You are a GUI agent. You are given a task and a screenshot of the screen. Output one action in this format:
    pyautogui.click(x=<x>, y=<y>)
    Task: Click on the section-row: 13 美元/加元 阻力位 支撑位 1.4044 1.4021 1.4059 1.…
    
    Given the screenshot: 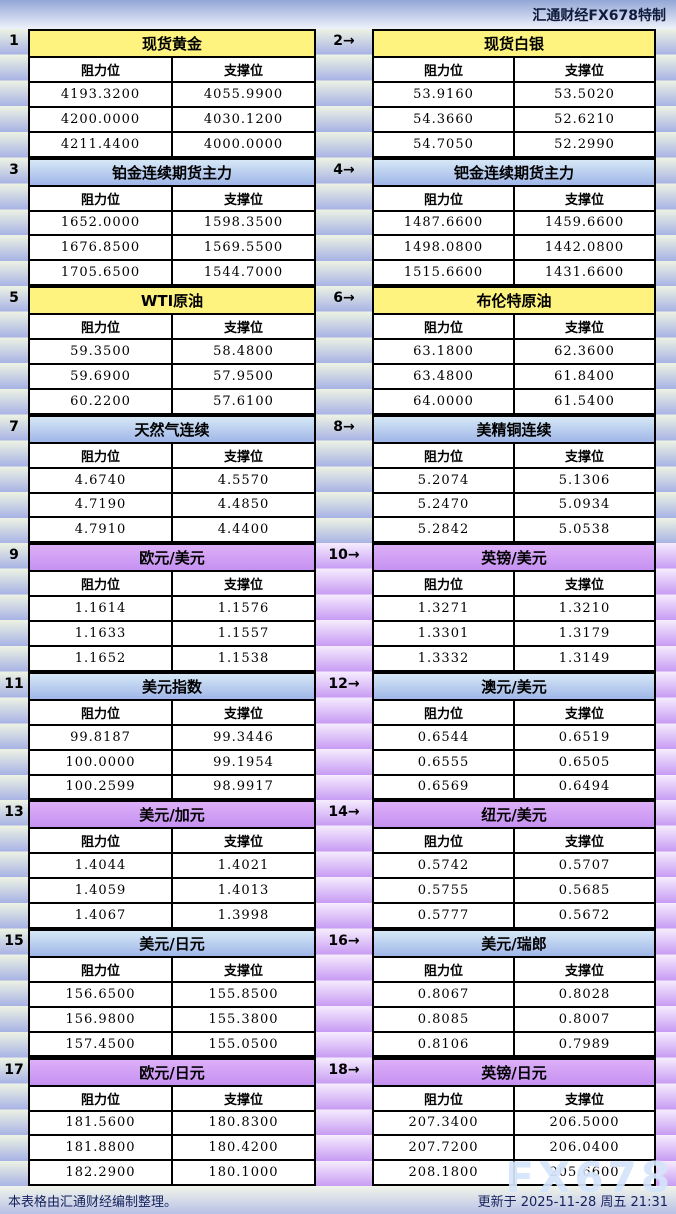 What is the action you would take?
    pyautogui.click(x=338, y=864)
    